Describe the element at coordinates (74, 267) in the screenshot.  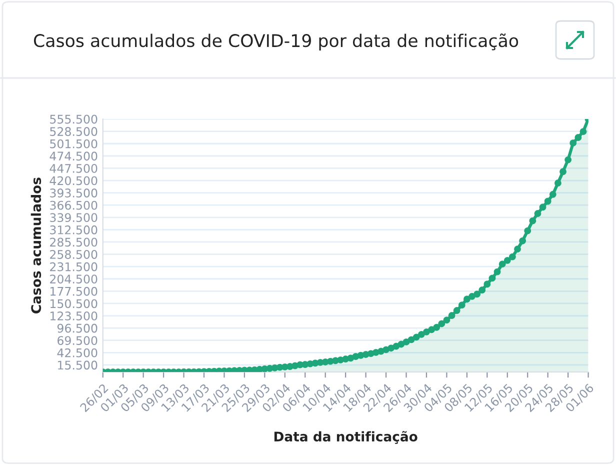
I see `y-tick-label: 231.500` at that location.